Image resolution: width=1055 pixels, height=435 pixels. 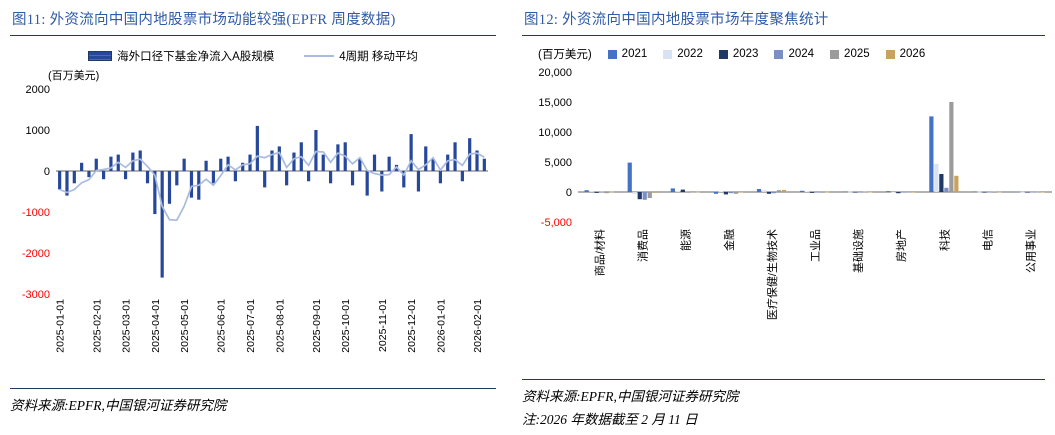 What do you see at coordinates (783, 379) in the screenshot?
I see `figure12-bottom-rule` at bounding box center [783, 379].